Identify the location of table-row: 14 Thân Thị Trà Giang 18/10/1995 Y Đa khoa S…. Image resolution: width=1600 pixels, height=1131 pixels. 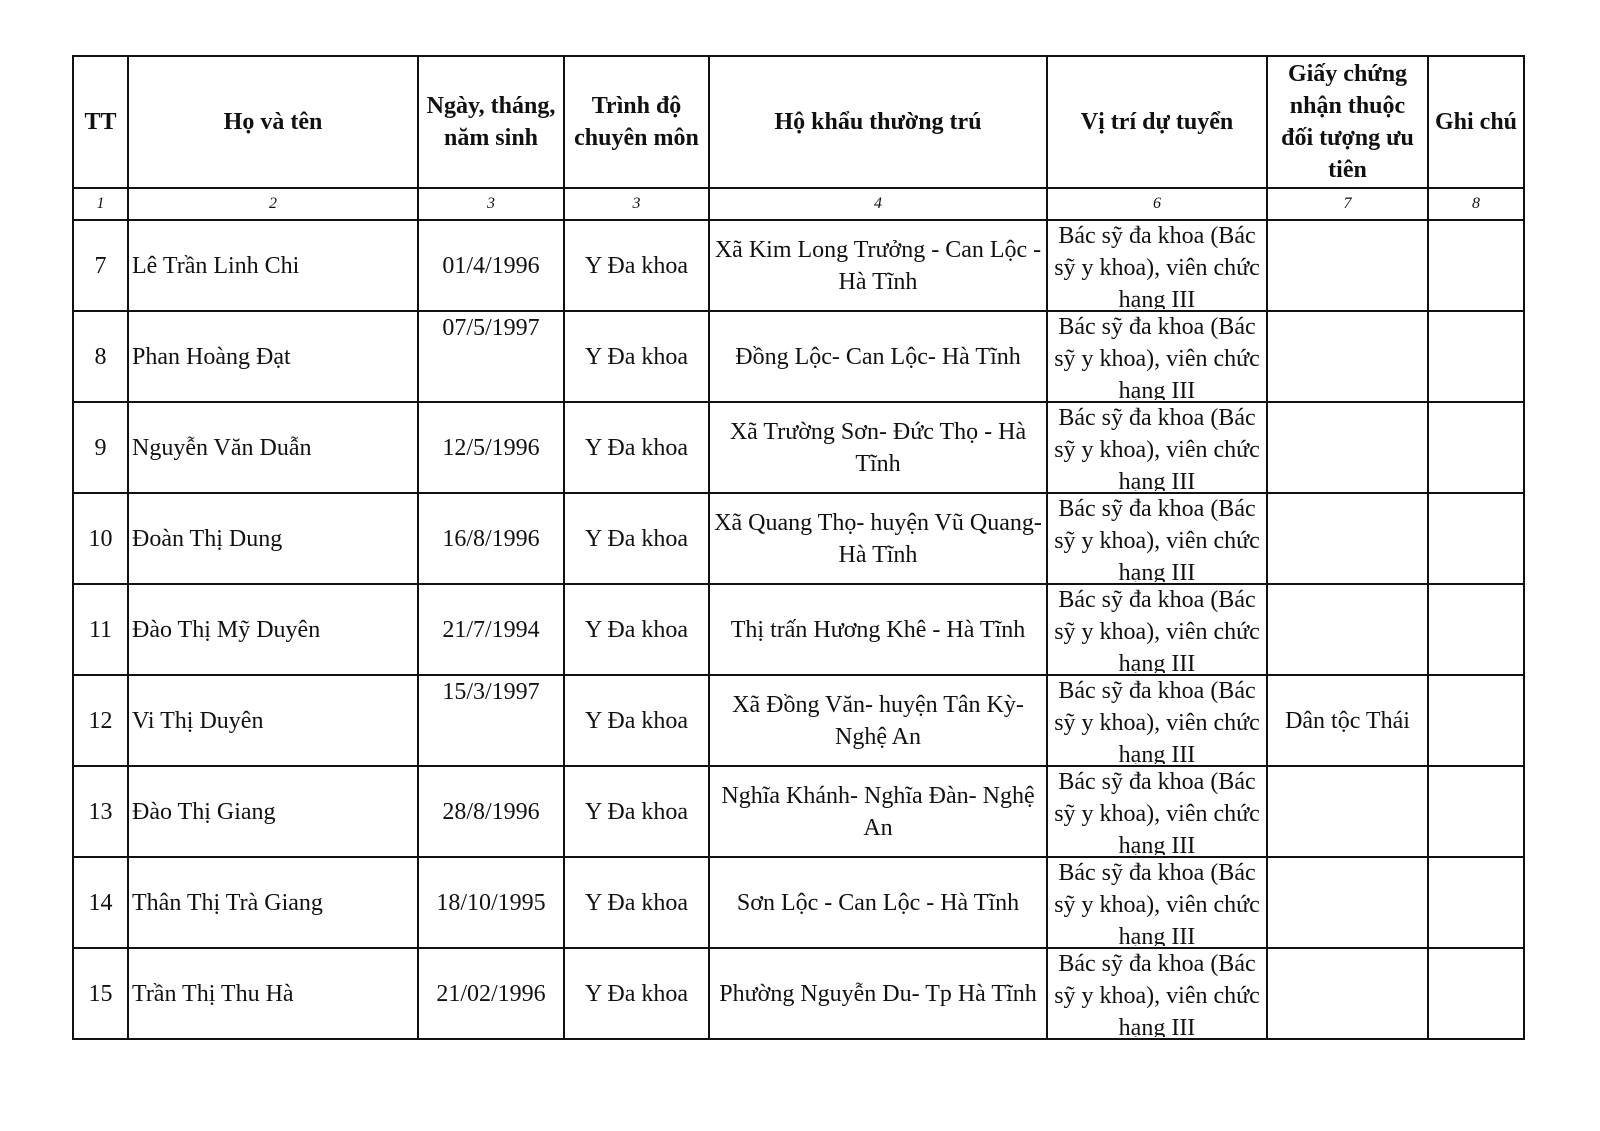
(798, 902).